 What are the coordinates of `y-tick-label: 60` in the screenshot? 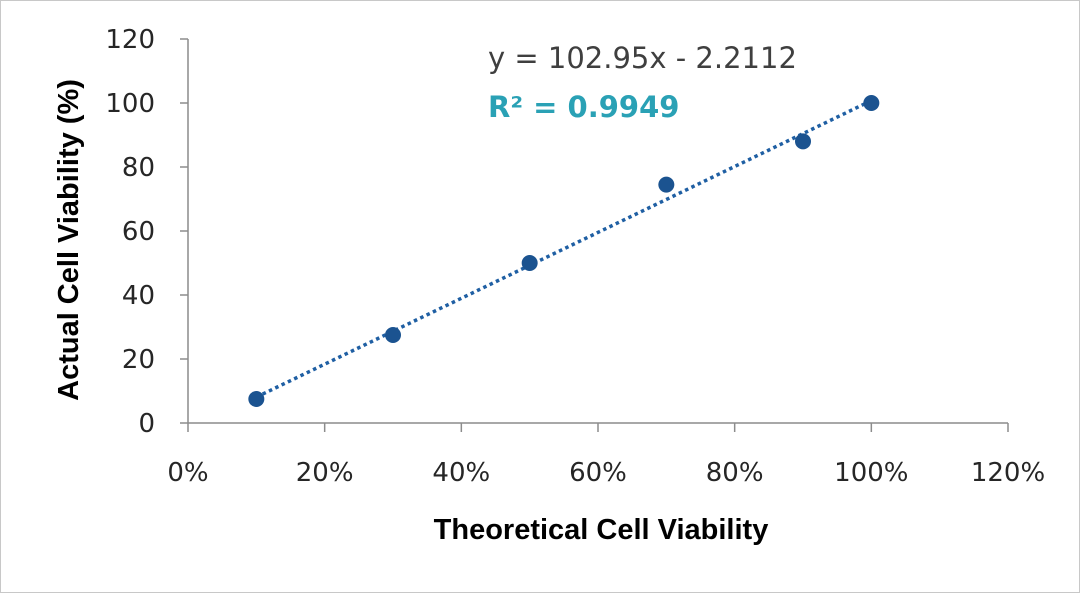 It's located at (138, 232).